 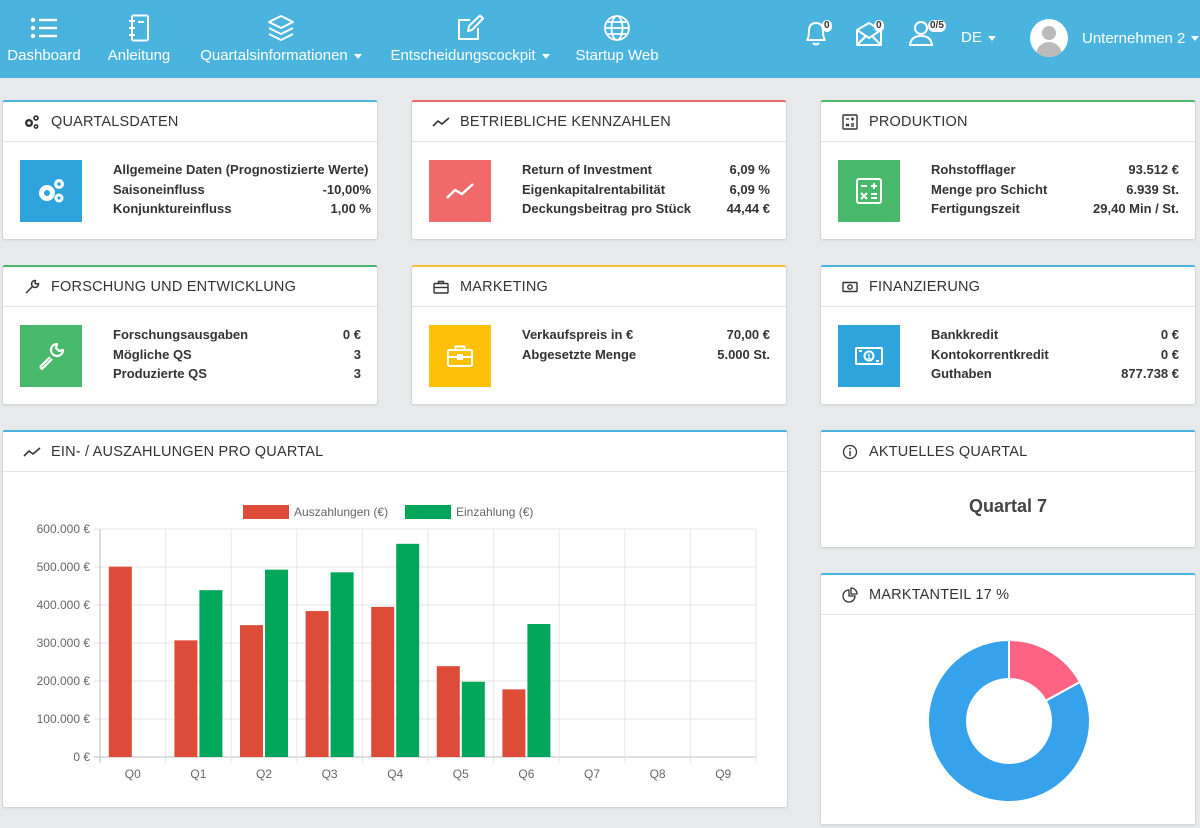 I want to click on language-selector: DE, so click(x=978, y=37).